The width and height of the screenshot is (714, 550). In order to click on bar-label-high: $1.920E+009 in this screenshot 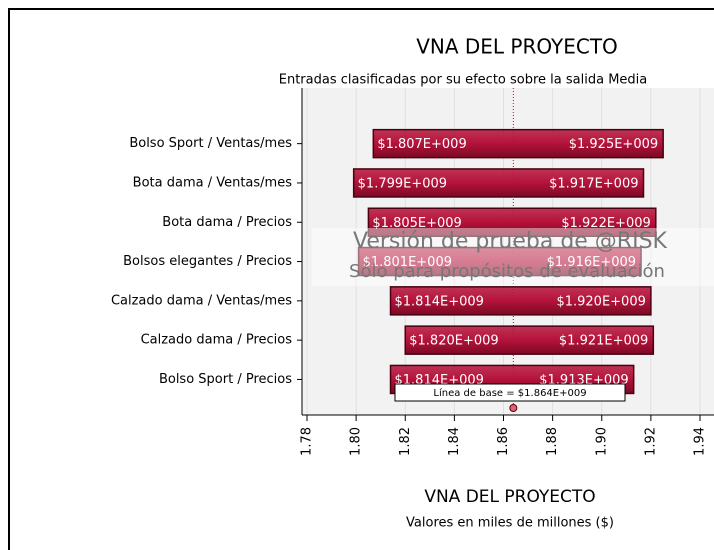, I will do `click(600, 301)`.